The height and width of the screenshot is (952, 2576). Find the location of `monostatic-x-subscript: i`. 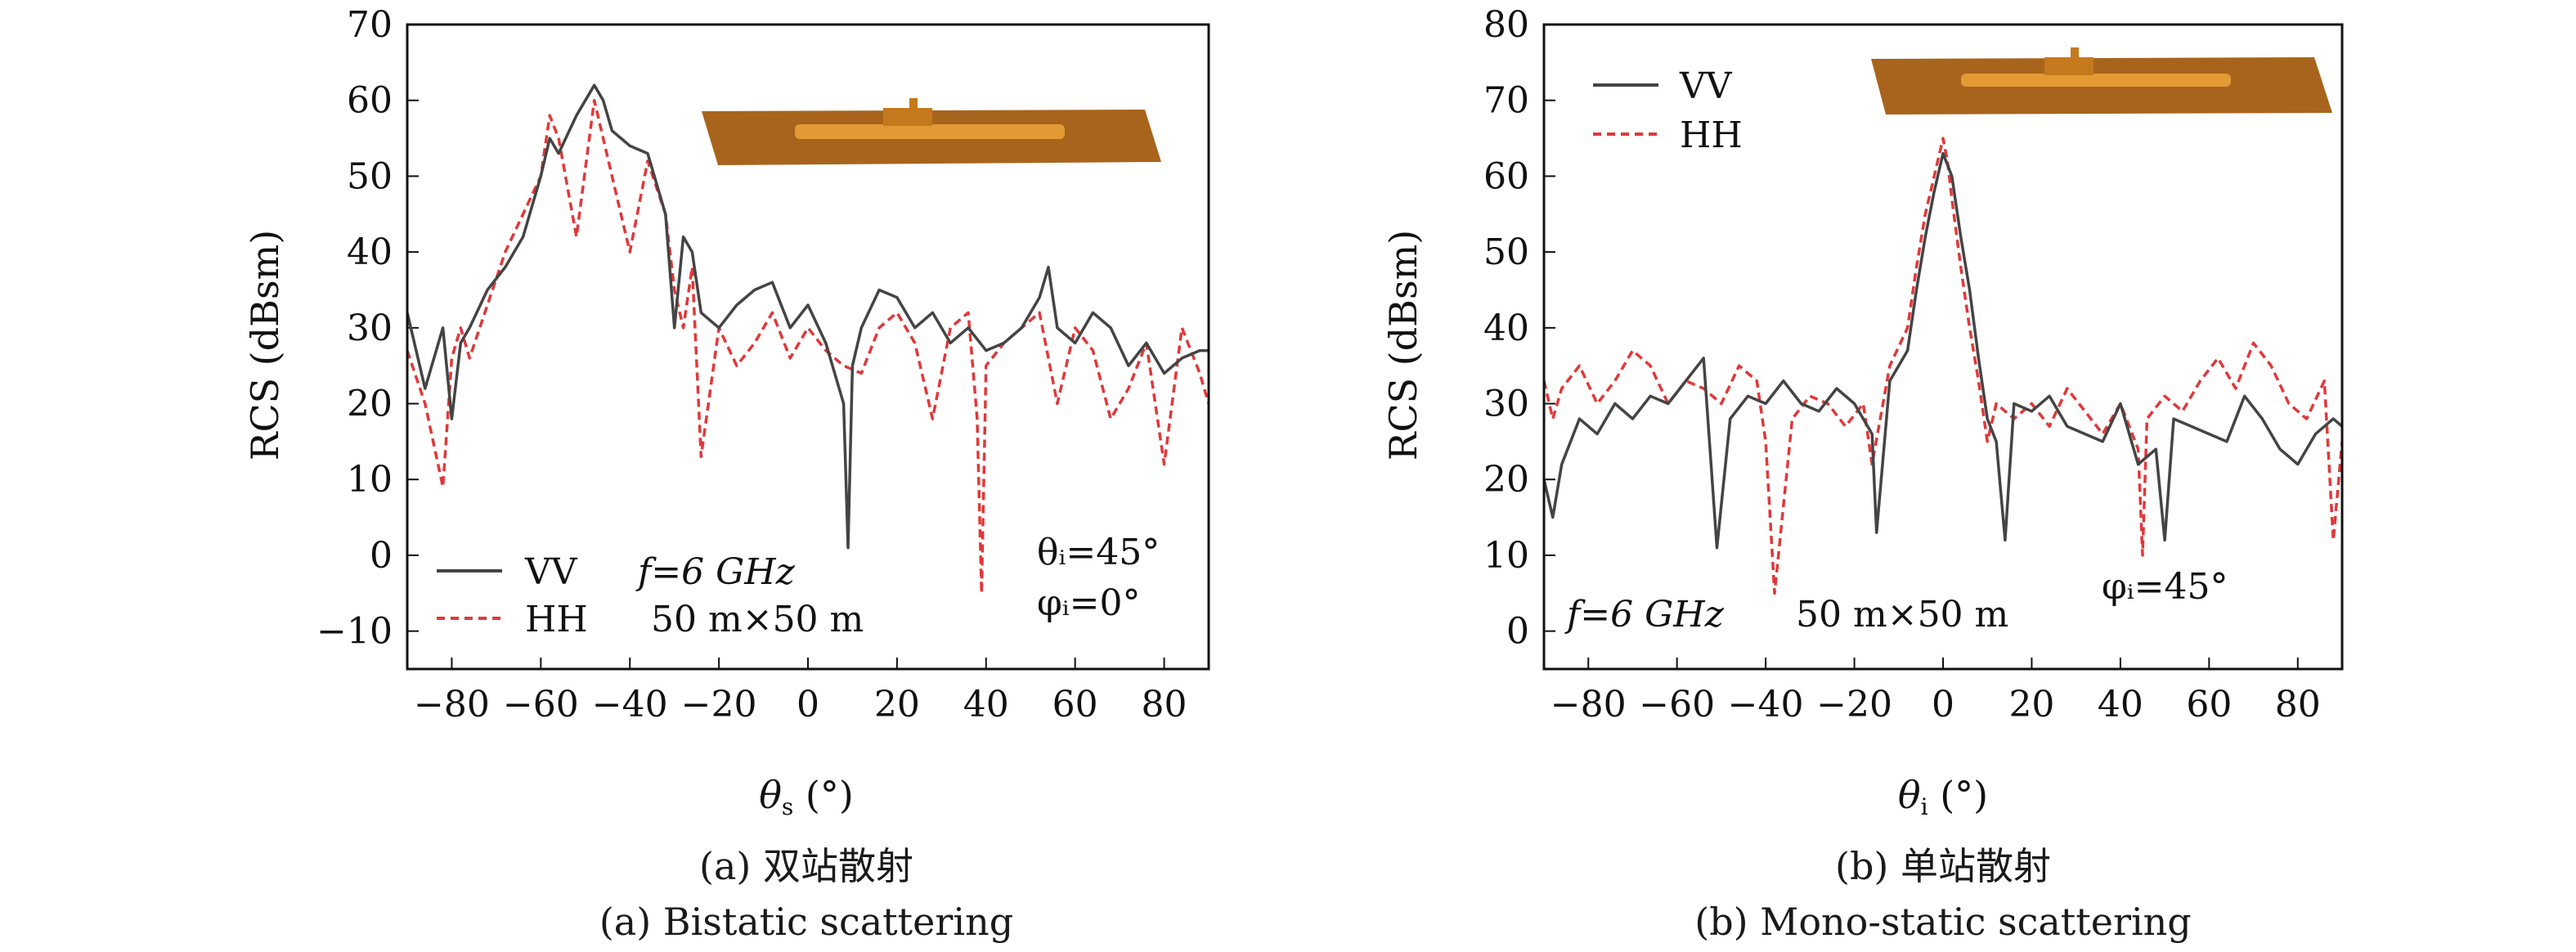

monostatic-x-subscript: i is located at coordinates (1924, 807).